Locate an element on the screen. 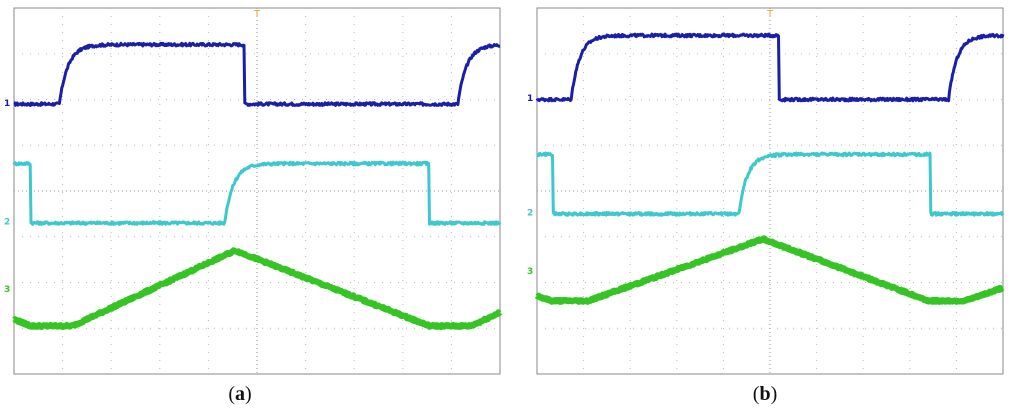  panel-caption-b: (b) is located at coordinates (765, 394).